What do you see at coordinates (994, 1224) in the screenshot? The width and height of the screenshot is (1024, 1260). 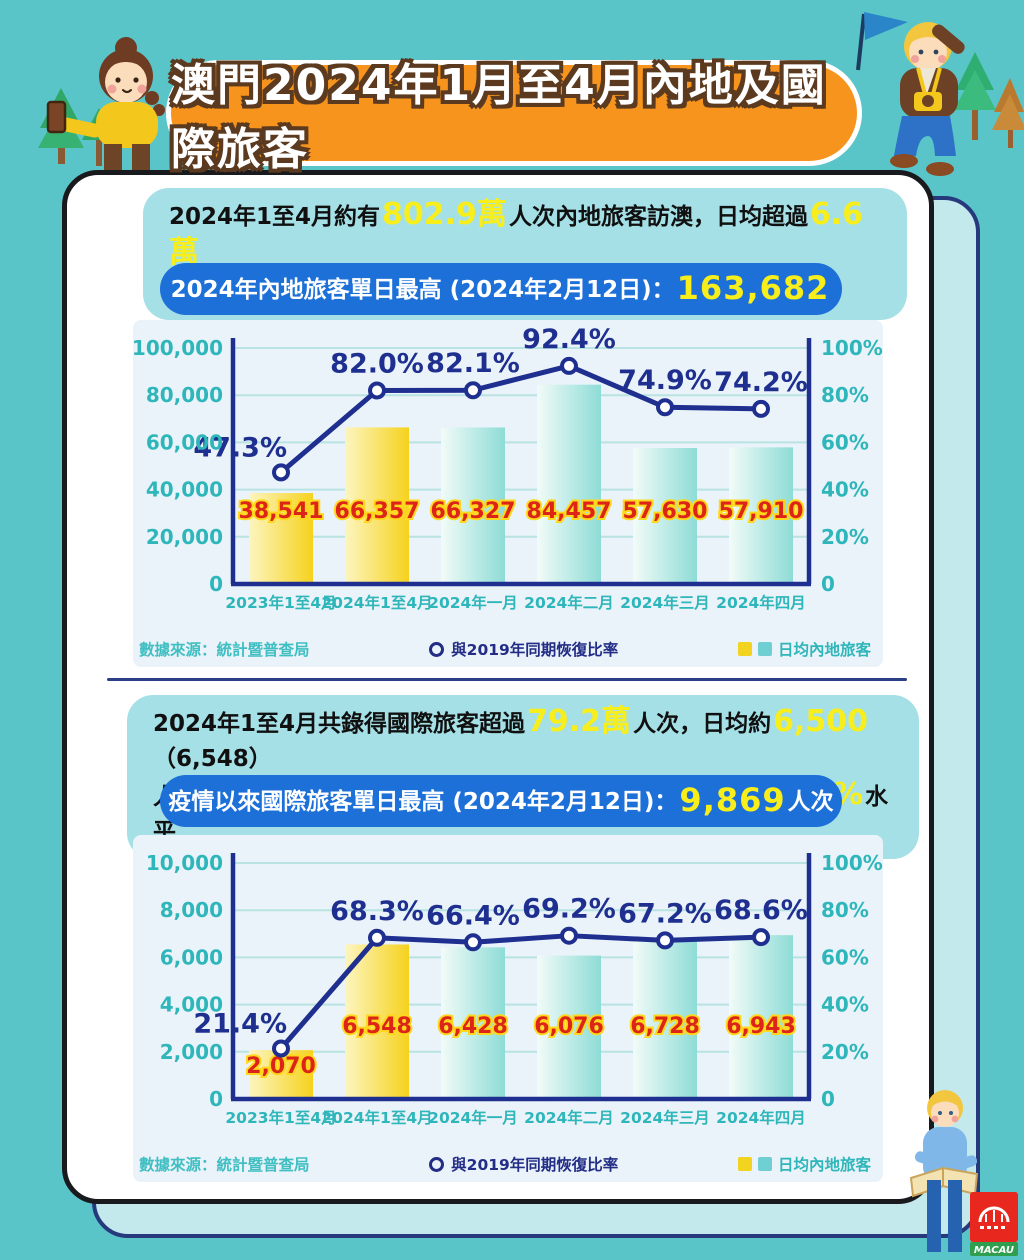 I see `macau-logo: MACAU` at bounding box center [994, 1224].